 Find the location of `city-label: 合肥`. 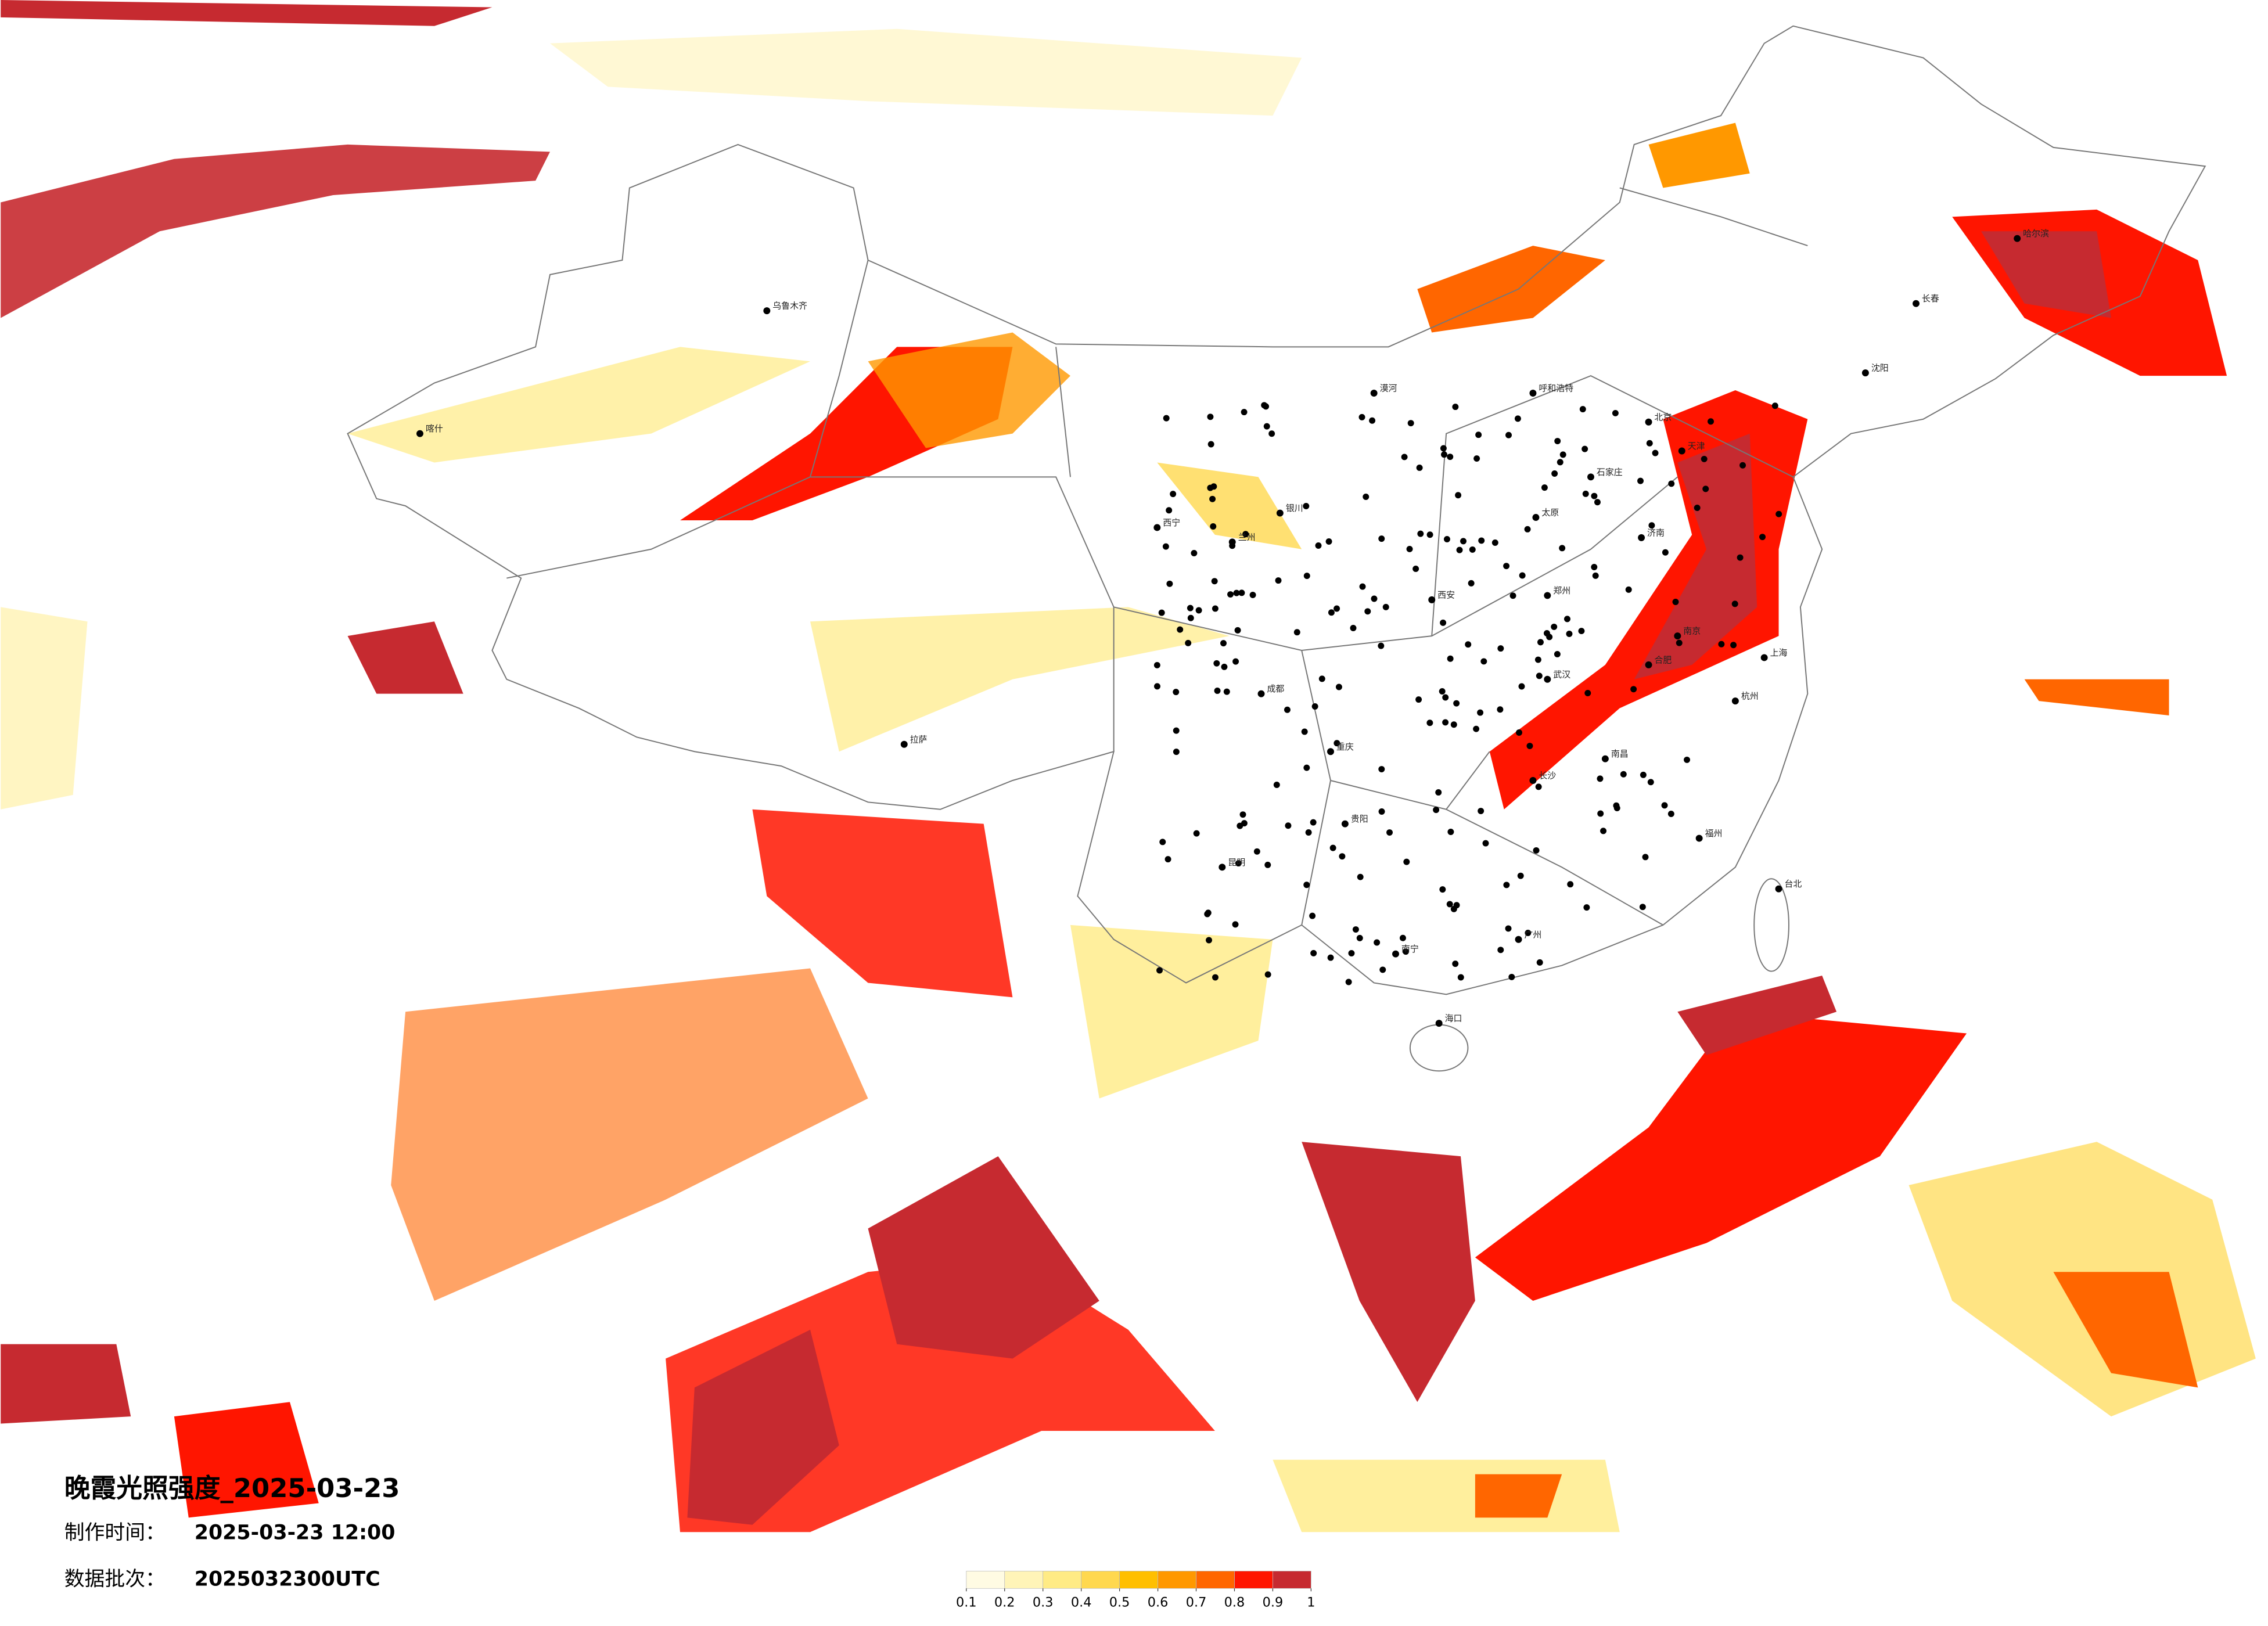

city-label: 合肥 is located at coordinates (1663, 659).